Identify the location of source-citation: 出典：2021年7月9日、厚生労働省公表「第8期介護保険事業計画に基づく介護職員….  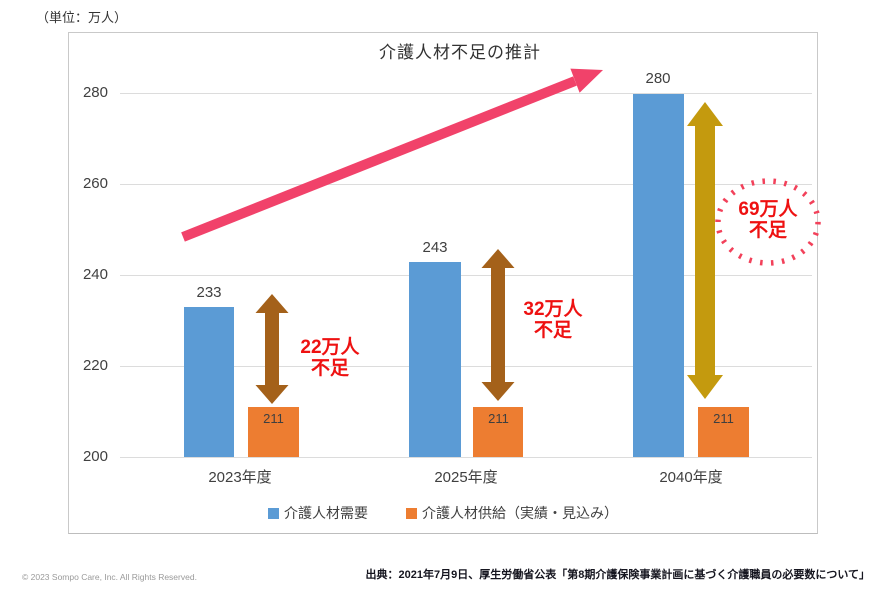
(618, 575).